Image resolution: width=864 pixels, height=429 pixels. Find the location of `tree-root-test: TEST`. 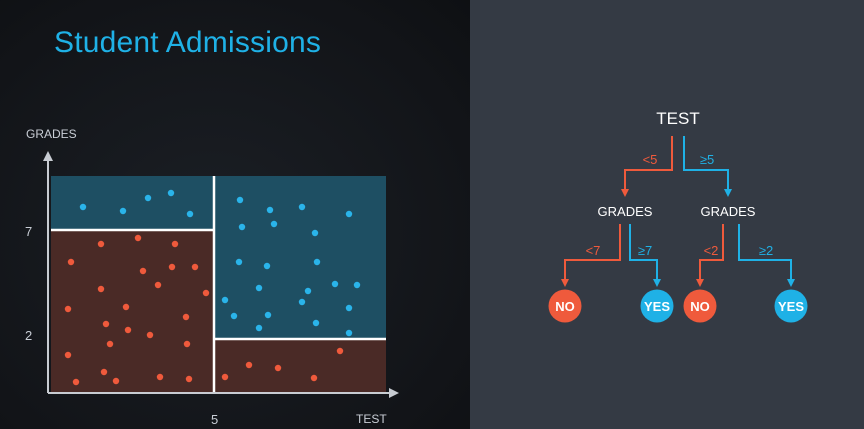

tree-root-test: TEST is located at coordinates (677, 118).